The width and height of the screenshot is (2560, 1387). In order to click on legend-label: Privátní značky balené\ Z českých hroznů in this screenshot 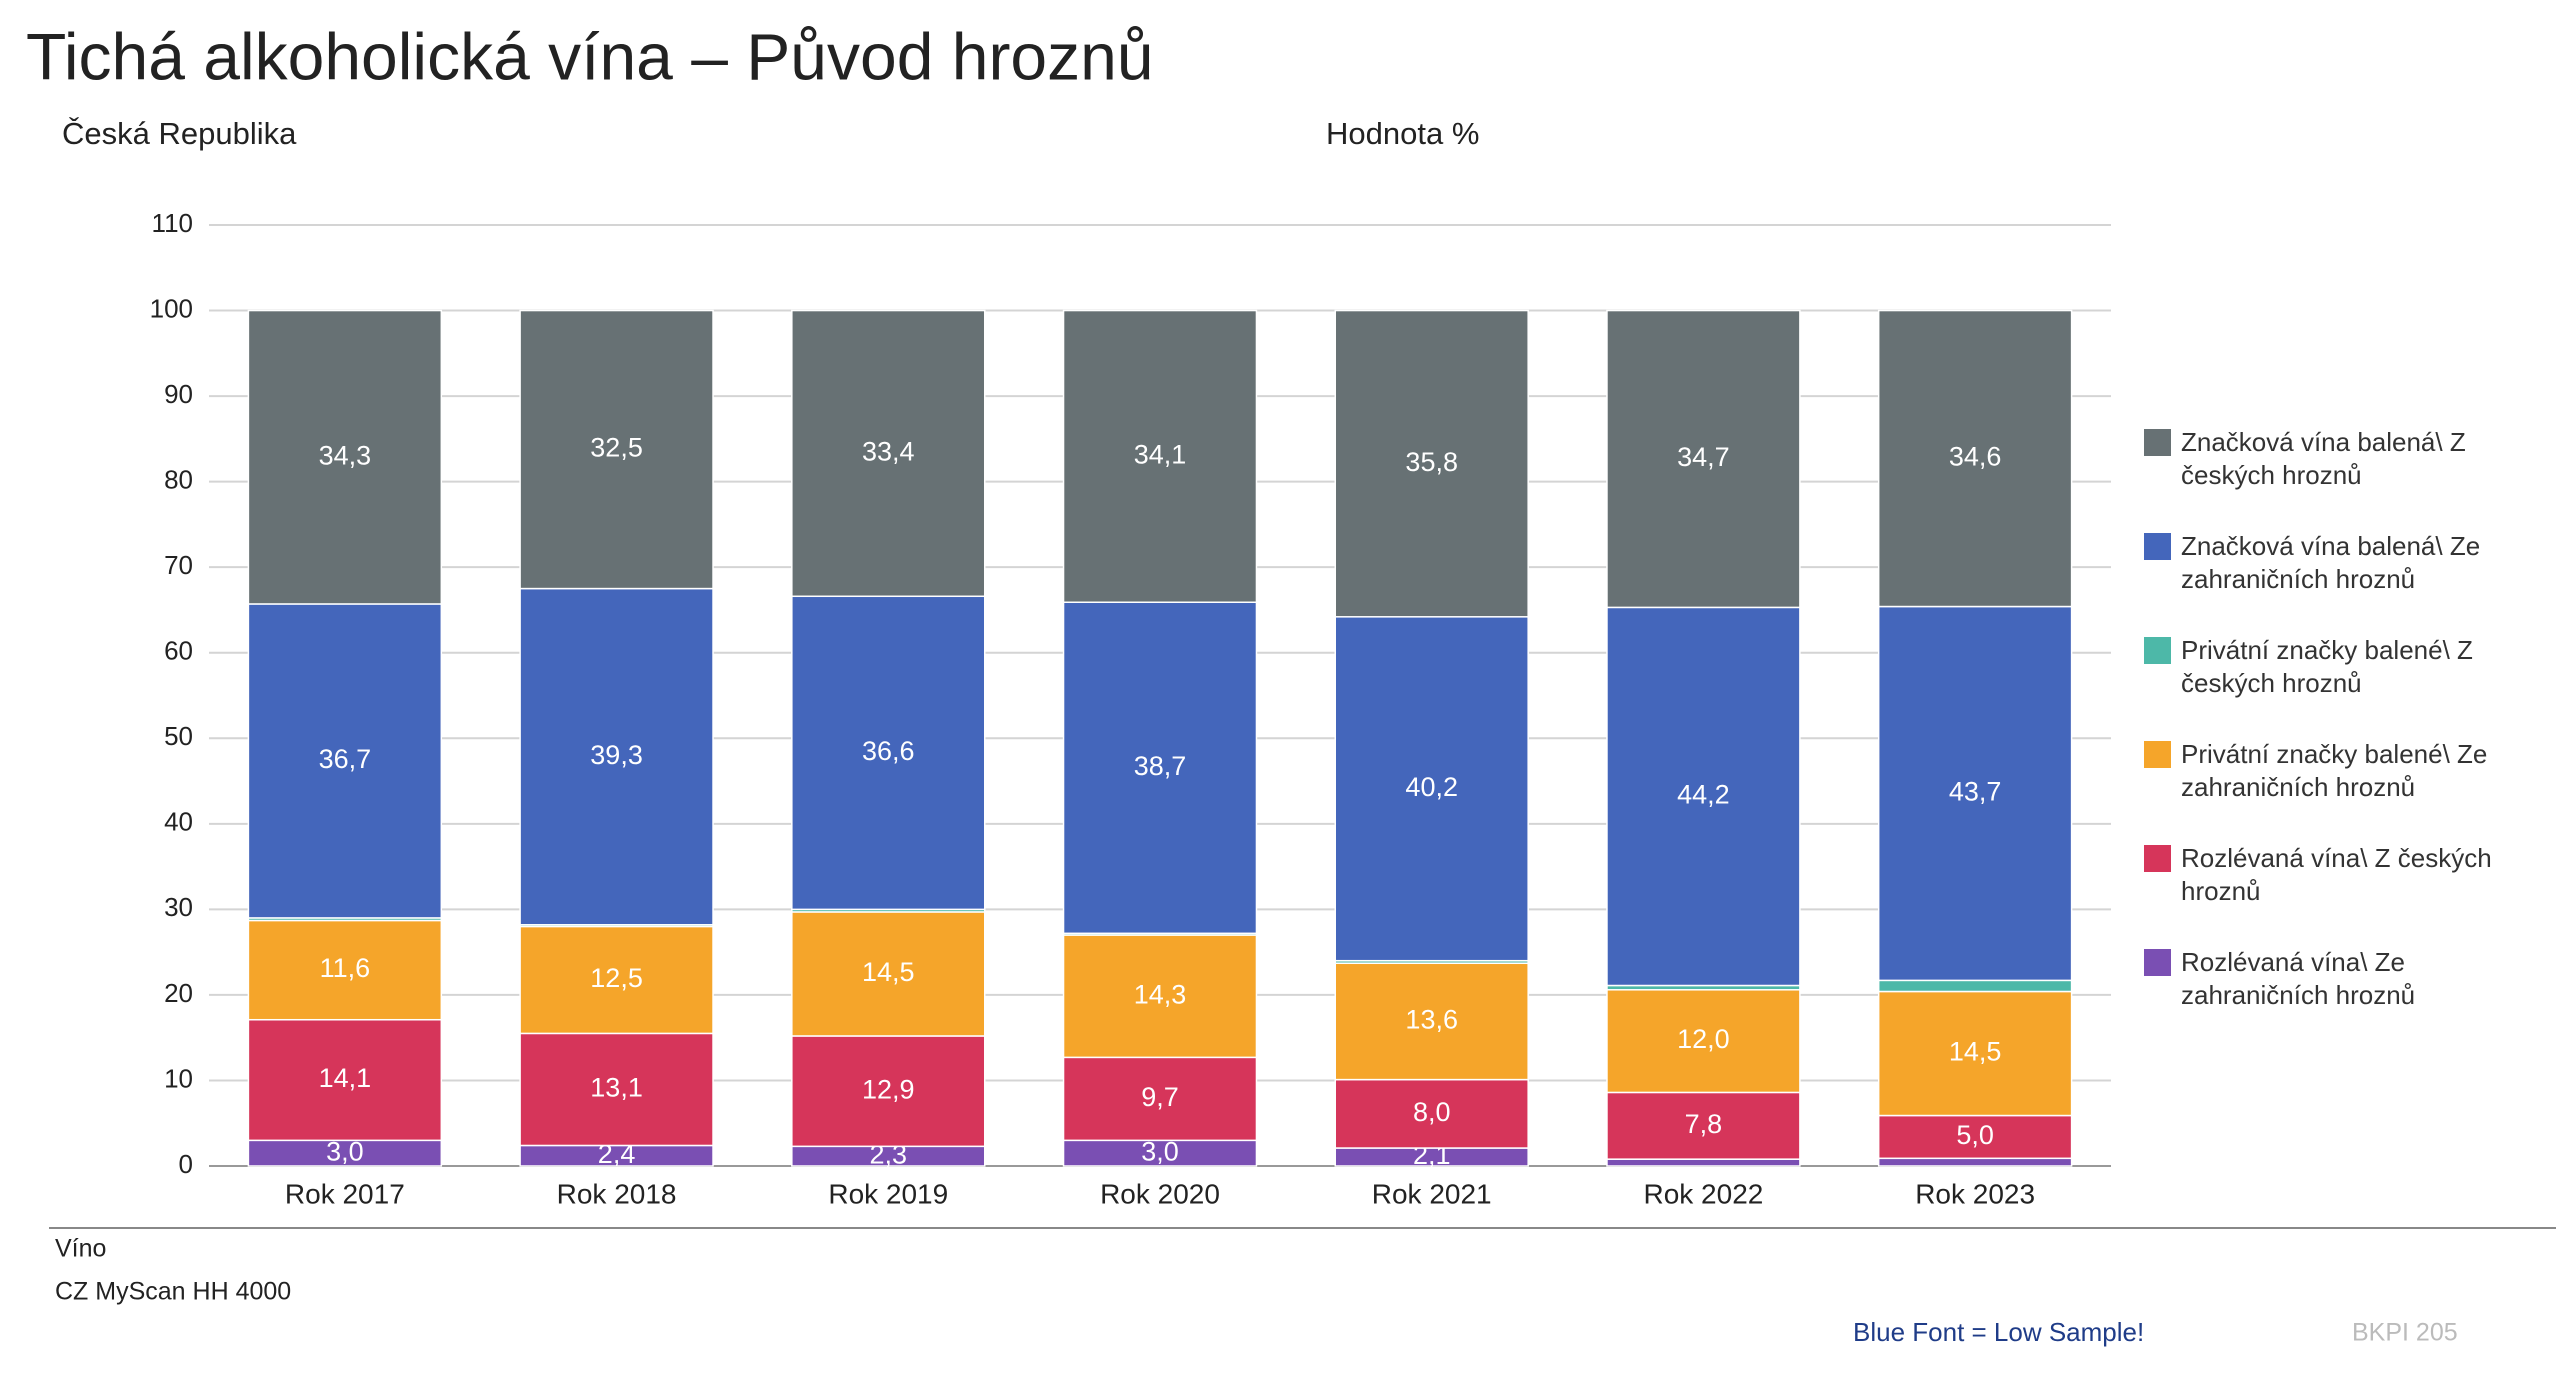, I will do `click(2327, 666)`.